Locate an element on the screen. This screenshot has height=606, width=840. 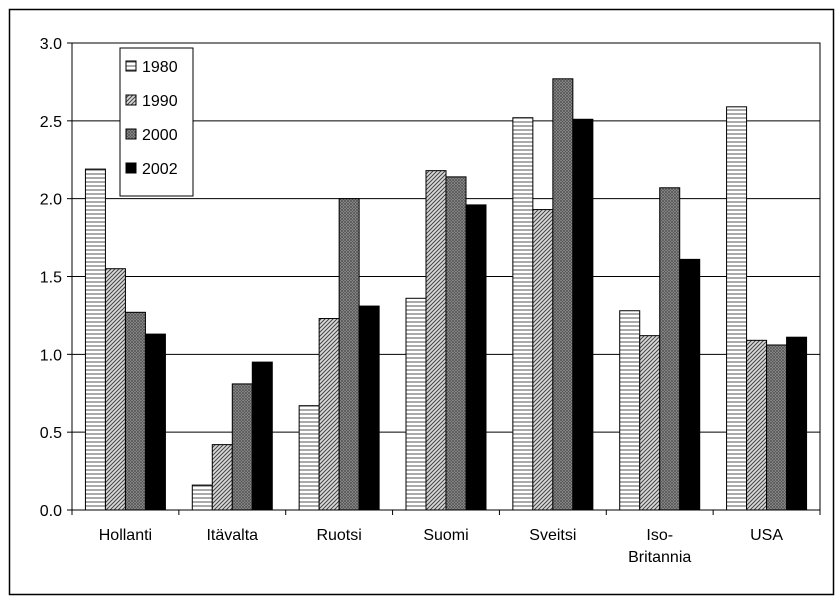
legend-label-1990: 1990 is located at coordinates (160, 101).